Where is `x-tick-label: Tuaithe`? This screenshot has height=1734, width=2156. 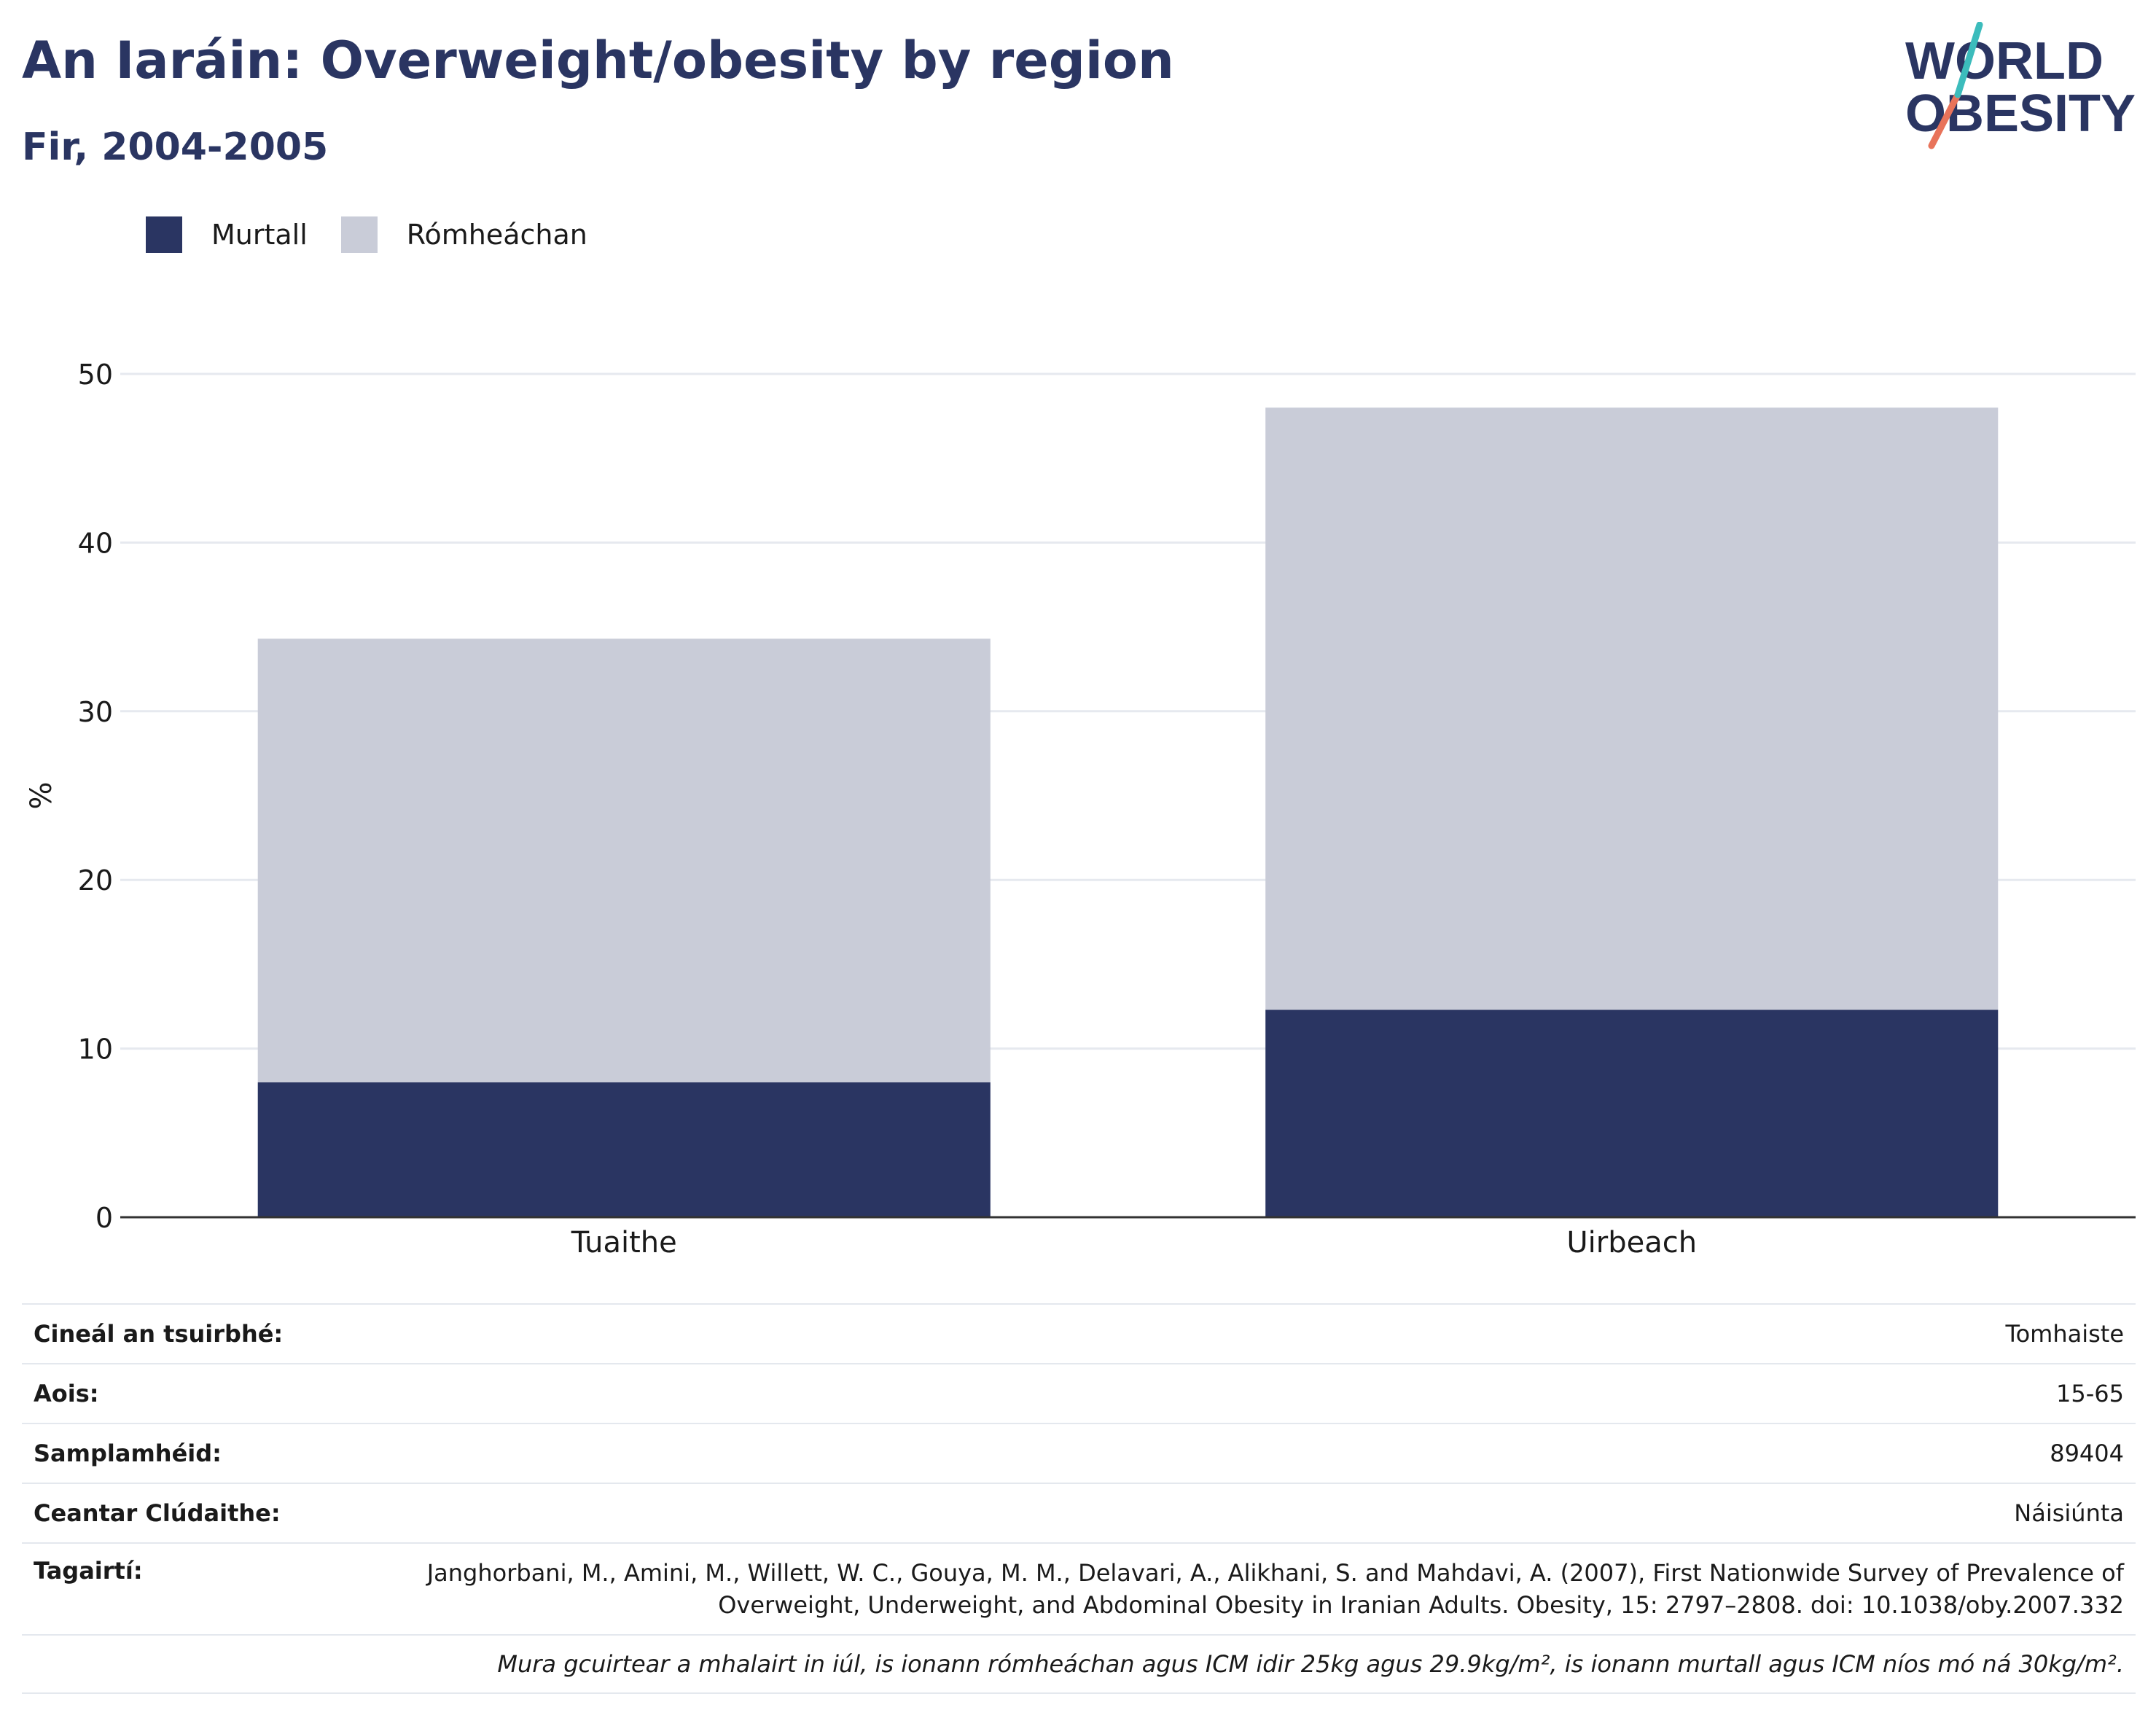
x-tick-label: Tuaithe is located at coordinates (624, 1243).